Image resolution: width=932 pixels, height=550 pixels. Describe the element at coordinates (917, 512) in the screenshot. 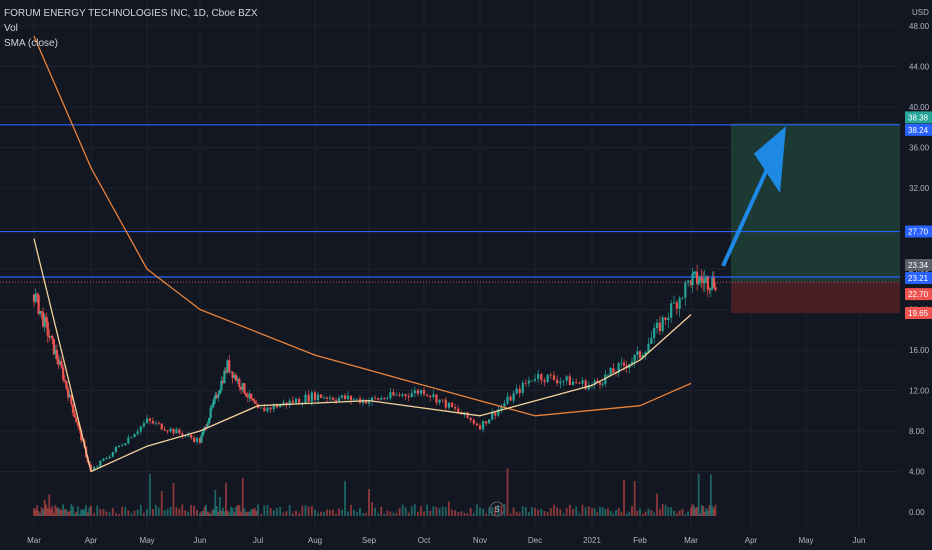

I see `price-axis-tick-label: 0.00` at that location.